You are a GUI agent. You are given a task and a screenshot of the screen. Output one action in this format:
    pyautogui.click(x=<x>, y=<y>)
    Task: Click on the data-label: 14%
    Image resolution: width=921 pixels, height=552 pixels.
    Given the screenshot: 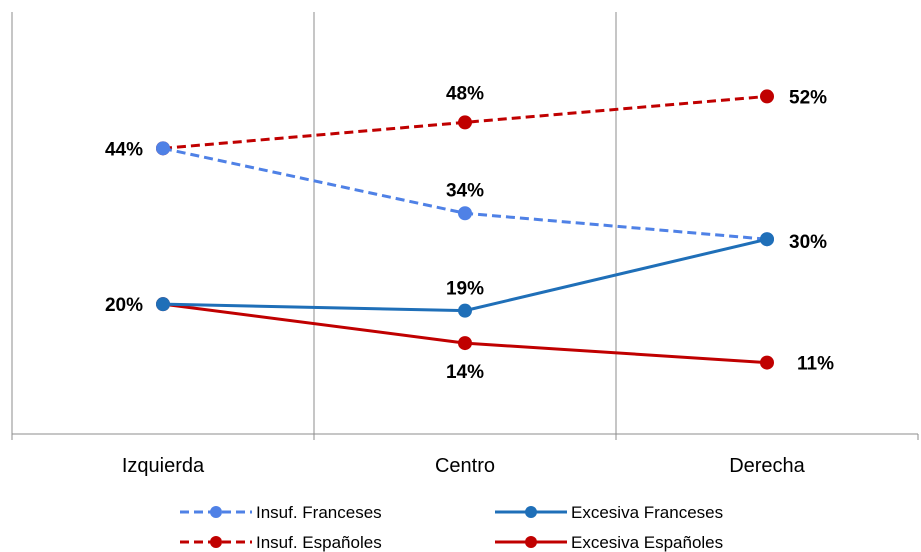 What is the action you would take?
    pyautogui.click(x=465, y=372)
    